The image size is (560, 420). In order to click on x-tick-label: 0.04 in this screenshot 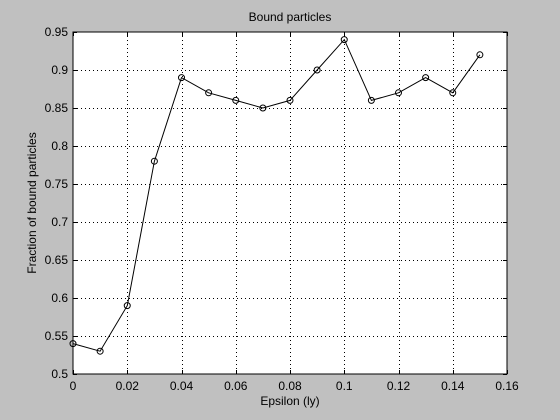, I will do `click(182, 386)`.